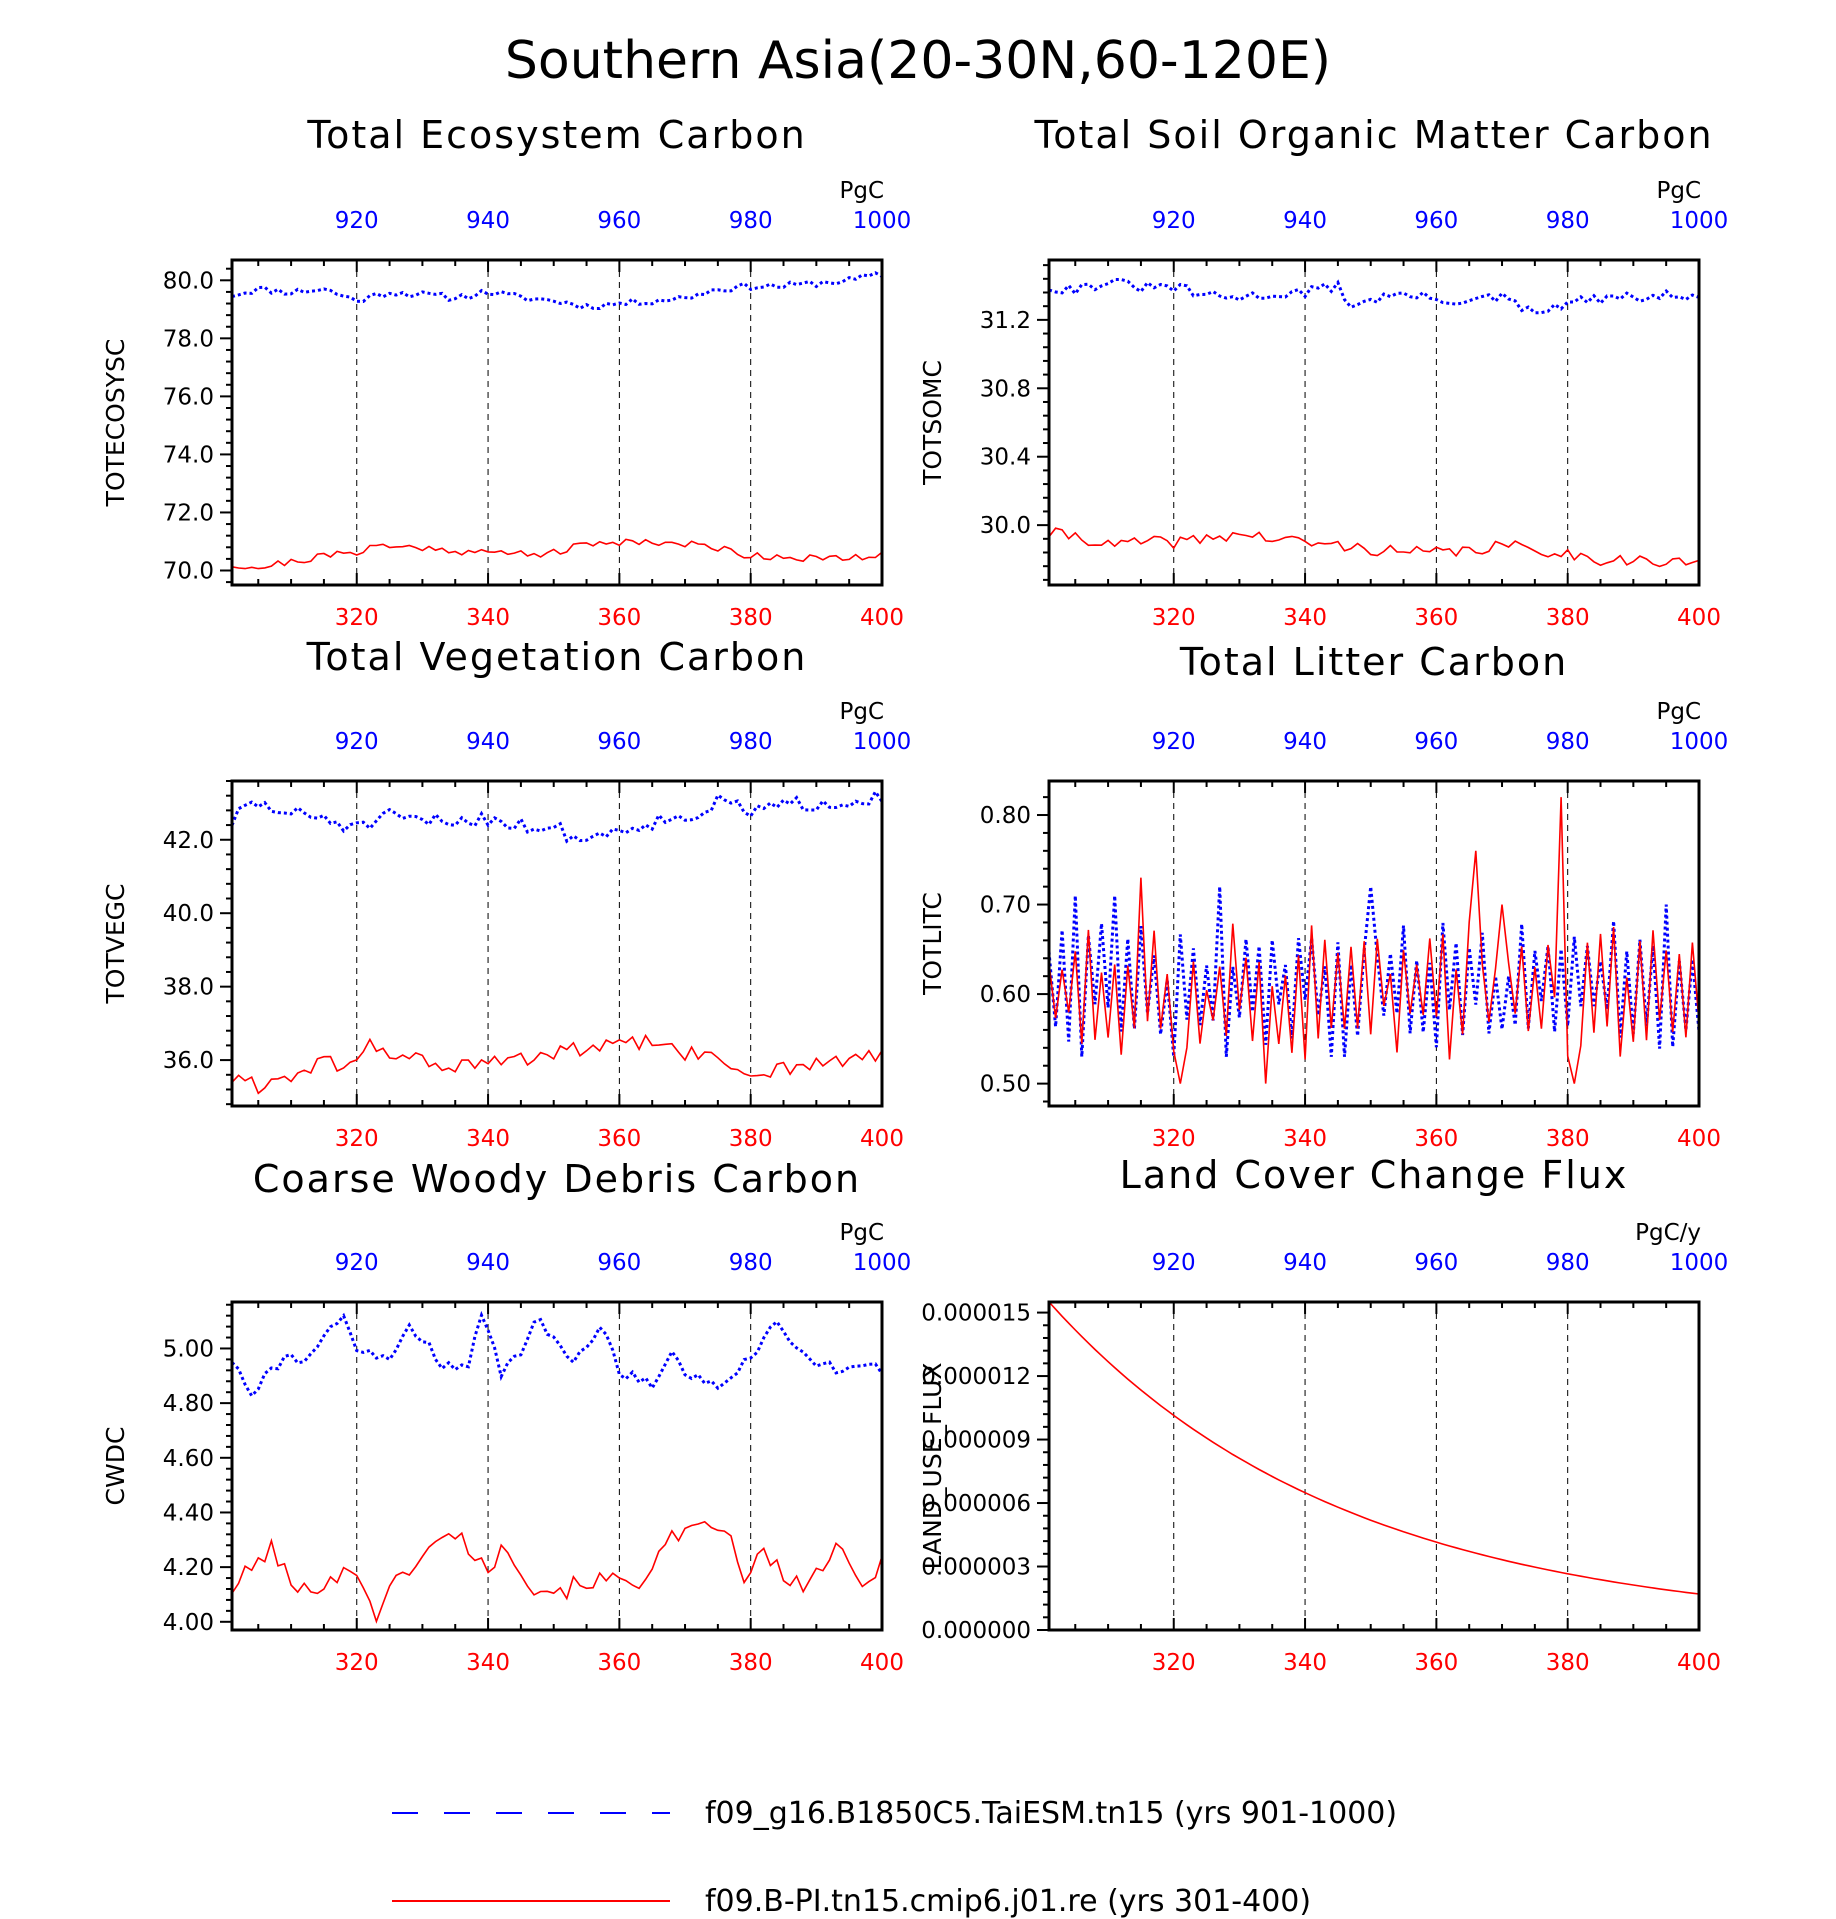 This screenshot has width=1836, height=1919. What do you see at coordinates (188, 841) in the screenshot?
I see `y-tick-label: 42.0` at bounding box center [188, 841].